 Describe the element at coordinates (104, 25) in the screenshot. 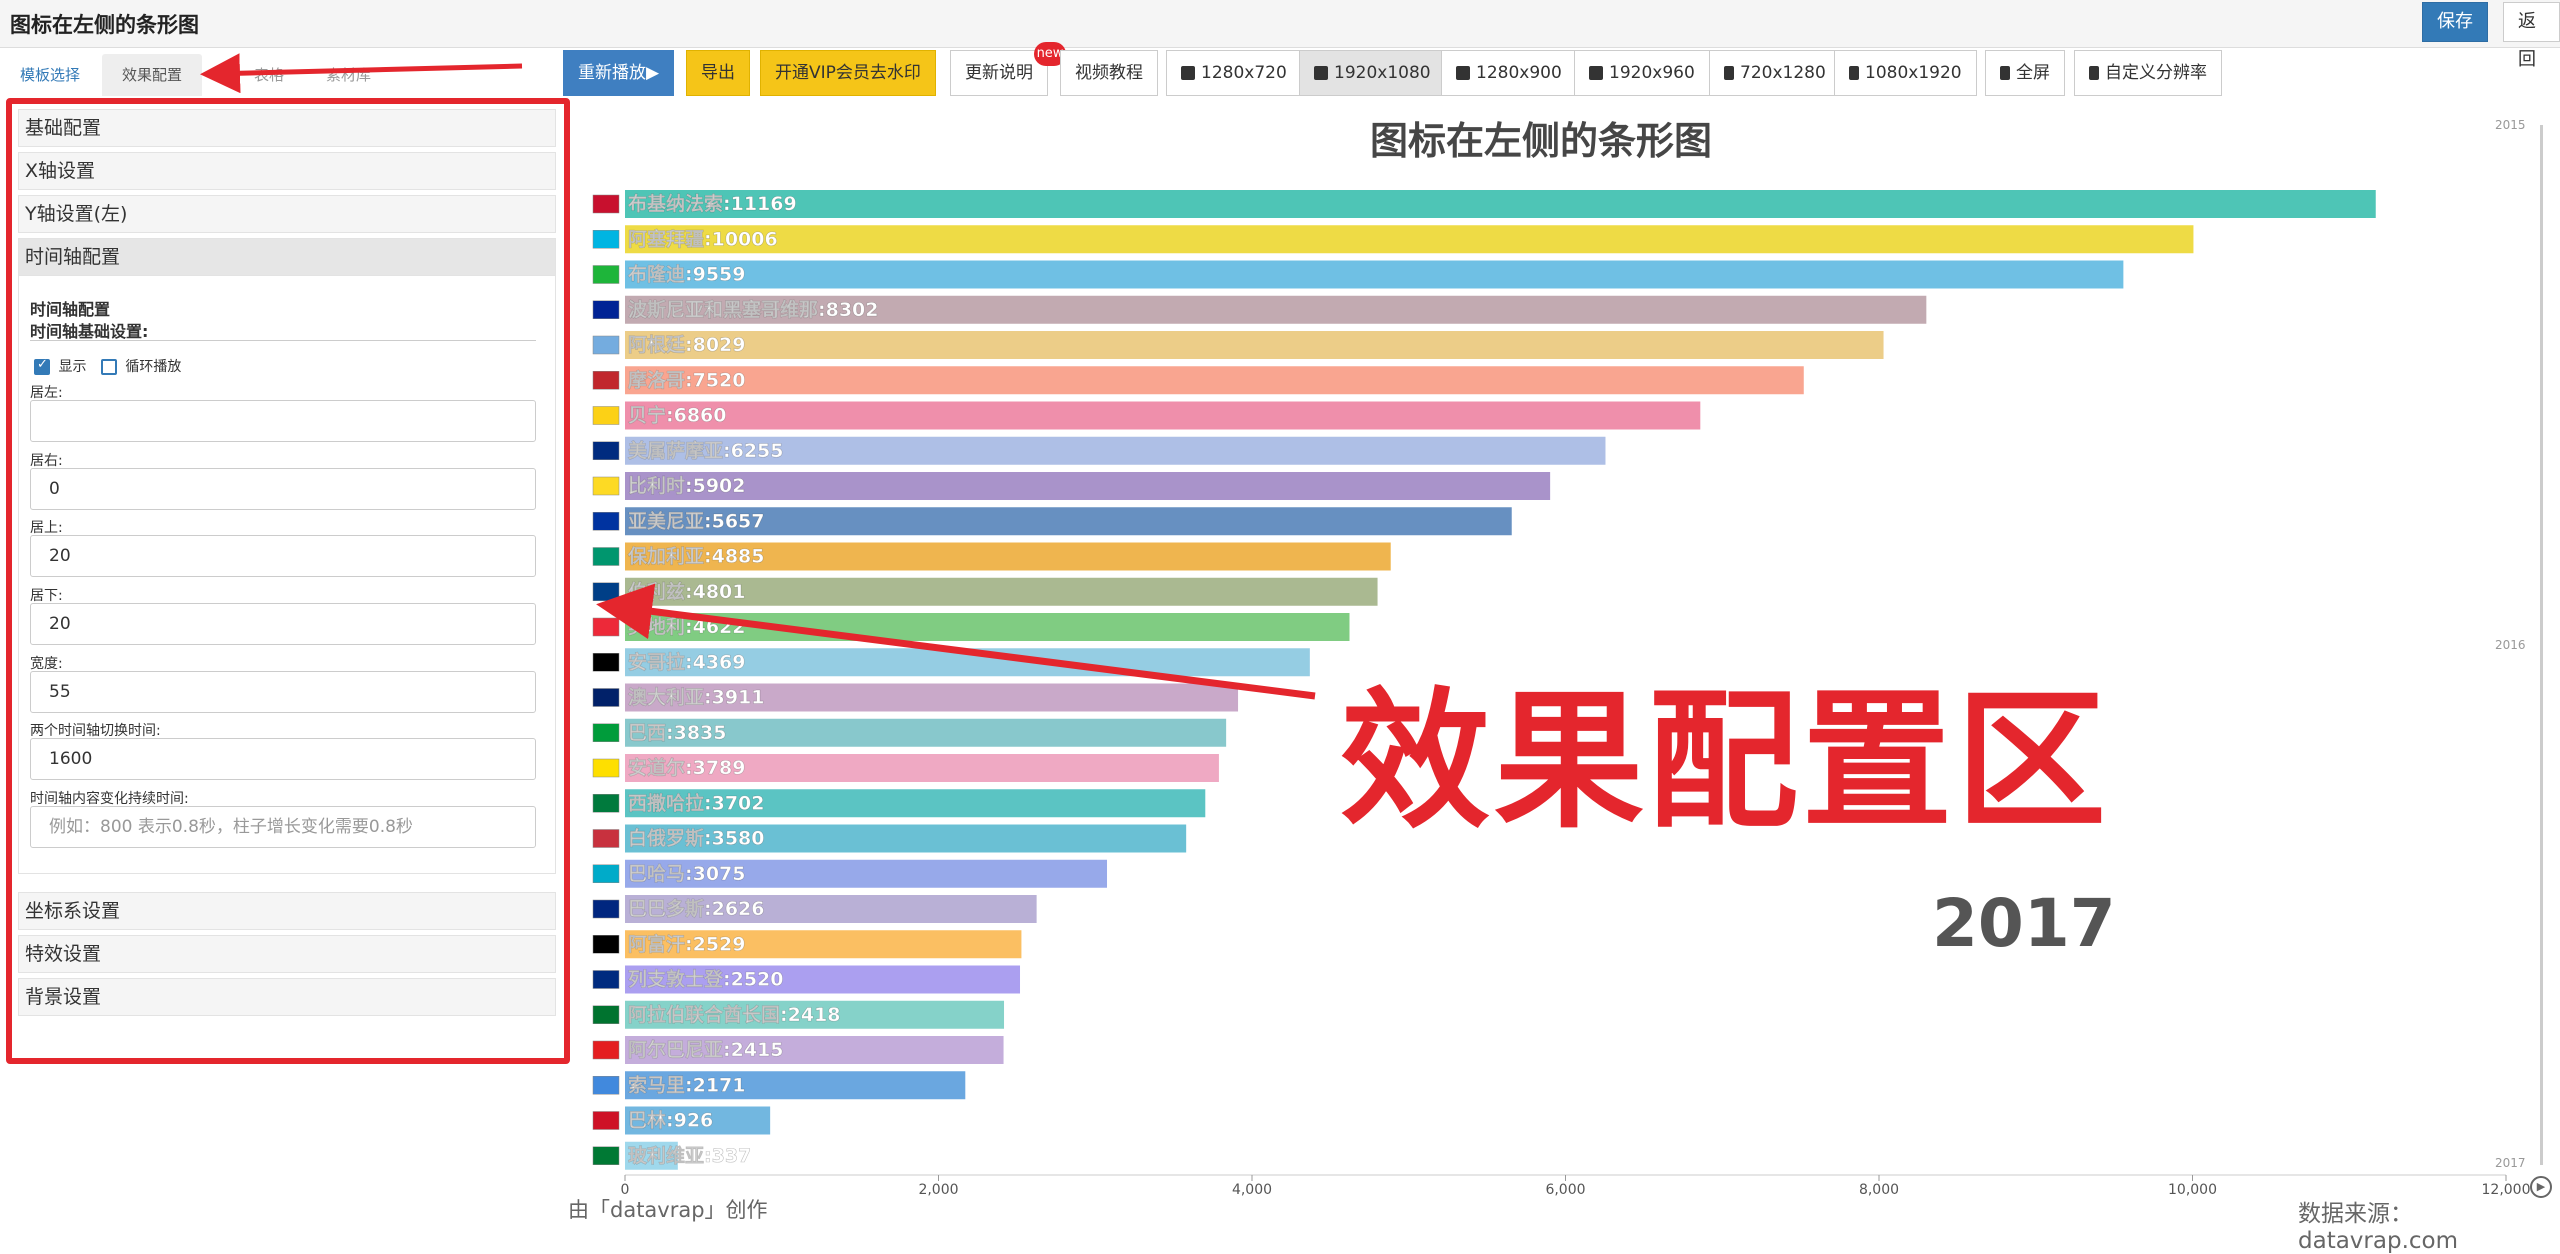

I see `app-title: 图标在左侧的条形图` at that location.